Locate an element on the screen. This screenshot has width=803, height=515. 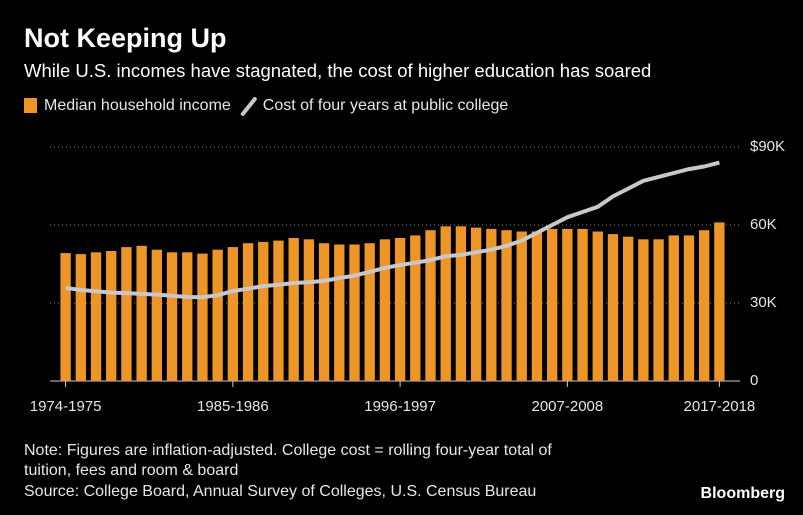
x-tick-label: 2007-2008 is located at coordinates (567, 406).